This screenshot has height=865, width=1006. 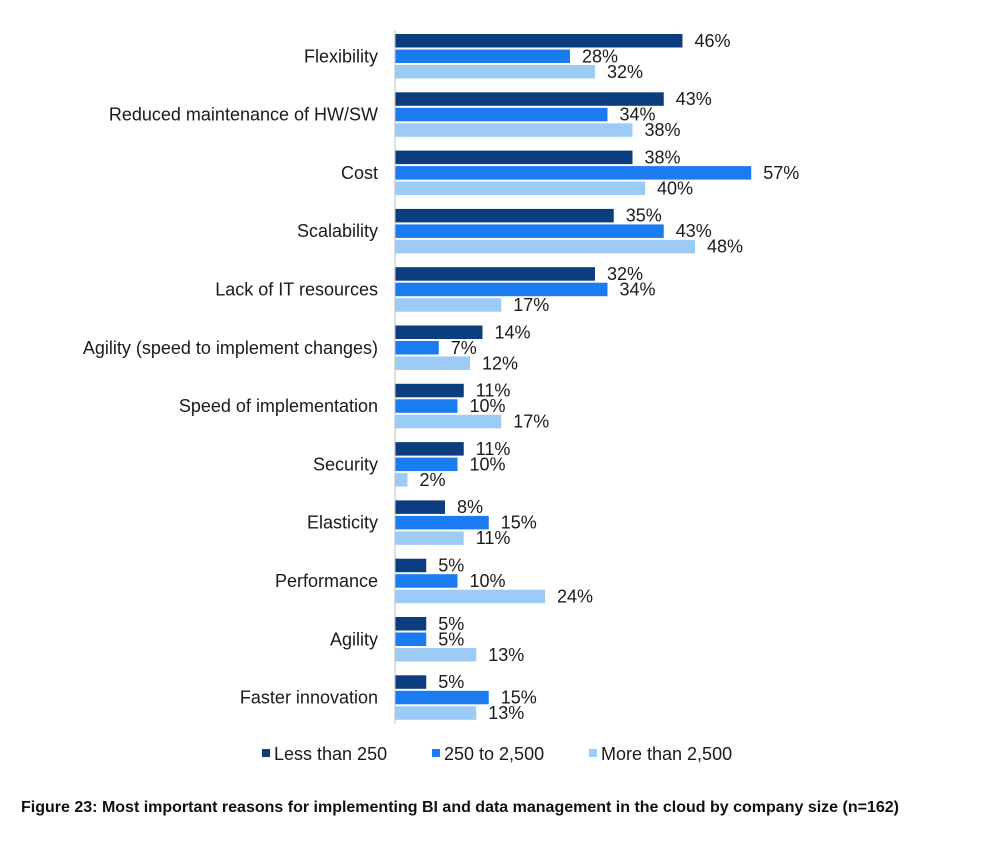 I want to click on value-label-elasticity-250-to-2-500: 15%, so click(x=519, y=523).